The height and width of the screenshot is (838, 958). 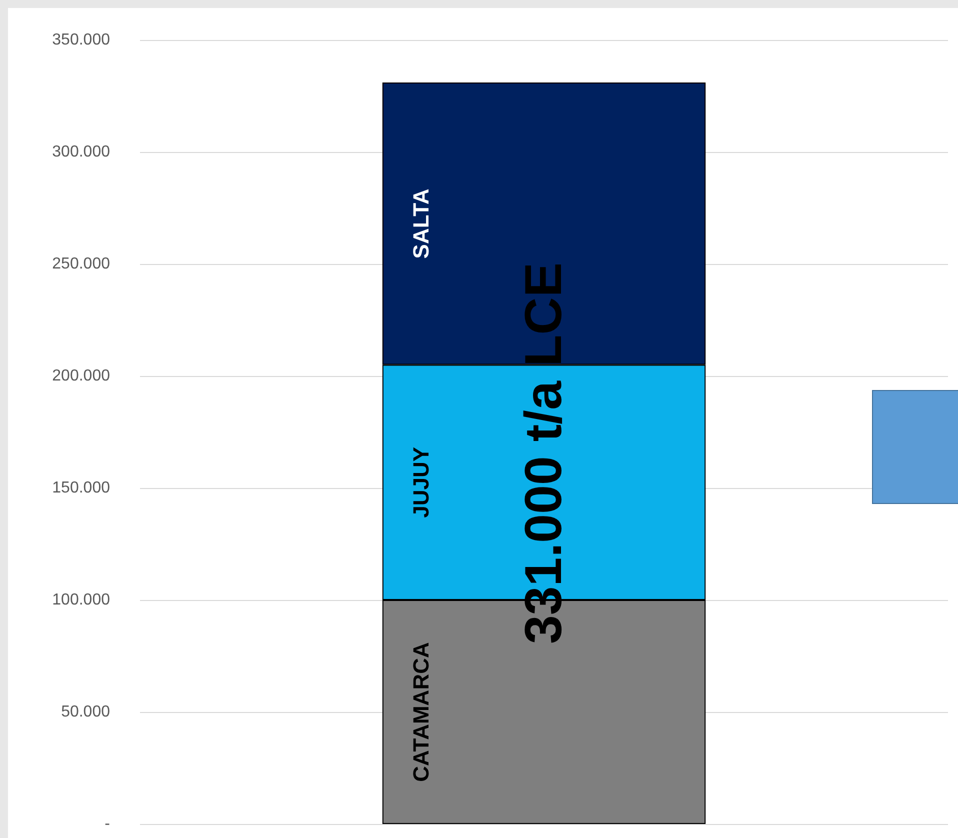 What do you see at coordinates (81, 488) in the screenshot?
I see `y-tick-label: 150.000` at bounding box center [81, 488].